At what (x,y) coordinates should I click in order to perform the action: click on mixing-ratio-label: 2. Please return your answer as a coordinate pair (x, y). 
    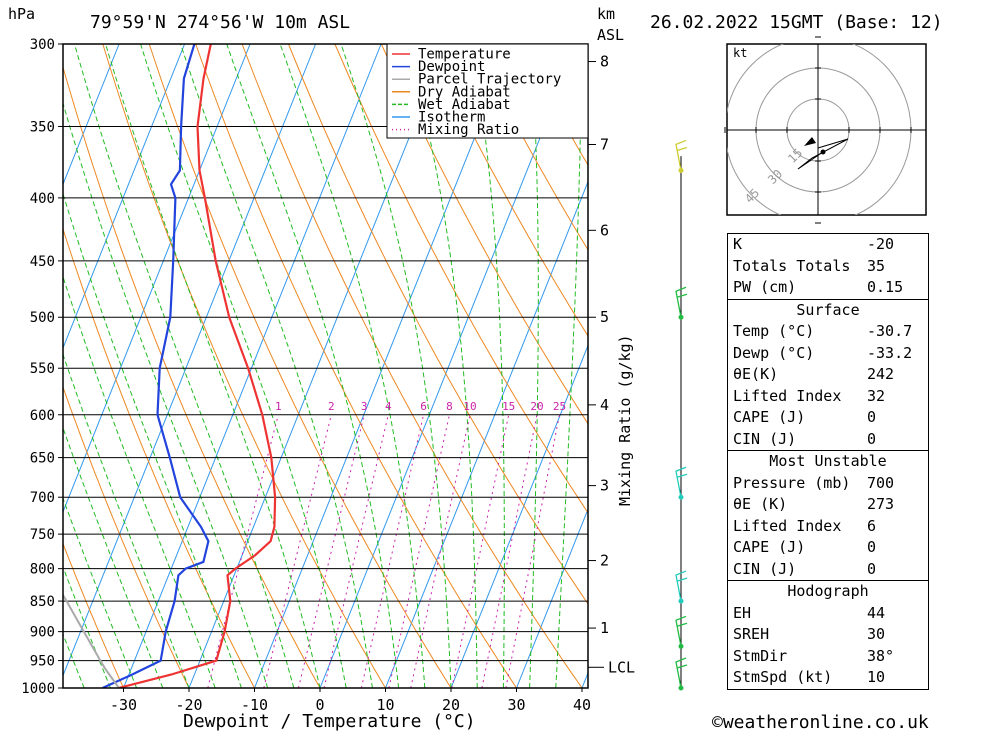
    Looking at the image, I should click on (331, 406).